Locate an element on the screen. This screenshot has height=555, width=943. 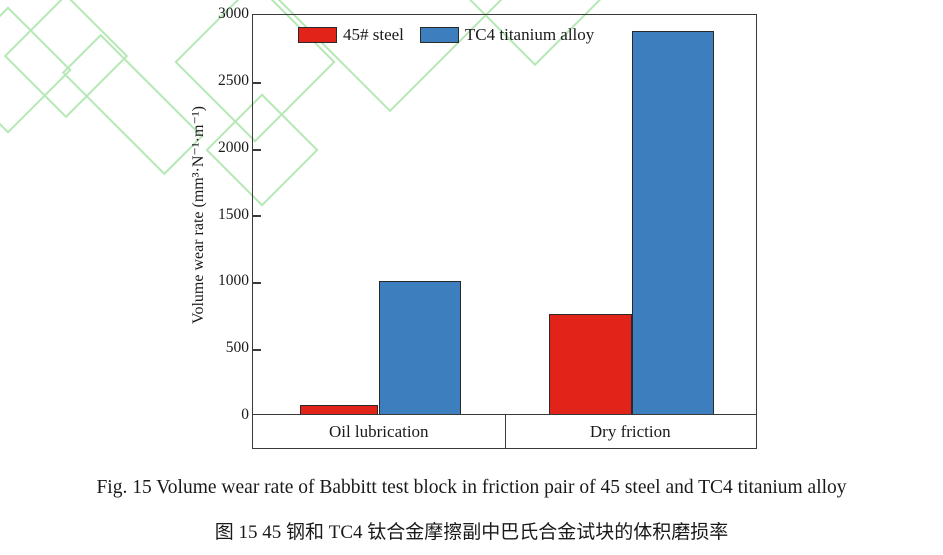
legend-label-tc4-alloy: TC4 titanium alloy is located at coordinates (529, 34).